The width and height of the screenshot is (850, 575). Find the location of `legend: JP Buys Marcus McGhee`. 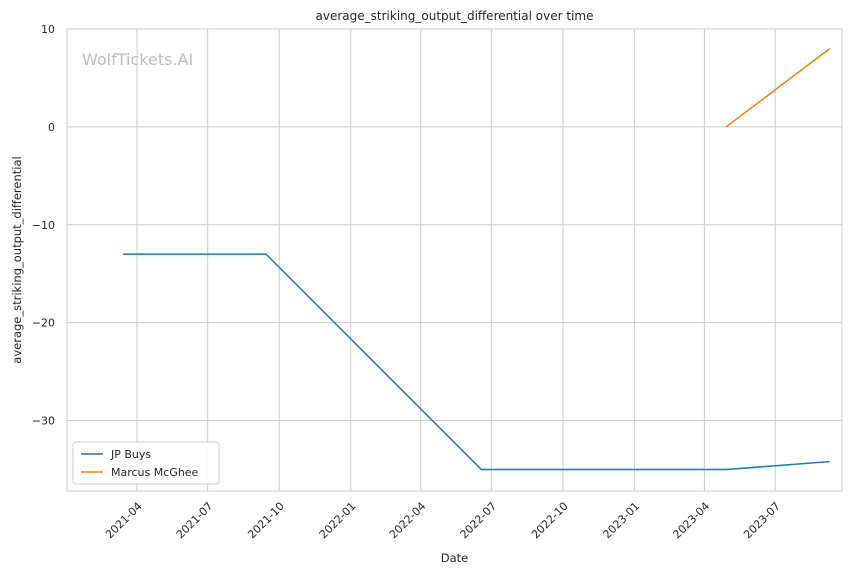

legend: JP Buys Marcus McGhee is located at coordinates (146, 463).